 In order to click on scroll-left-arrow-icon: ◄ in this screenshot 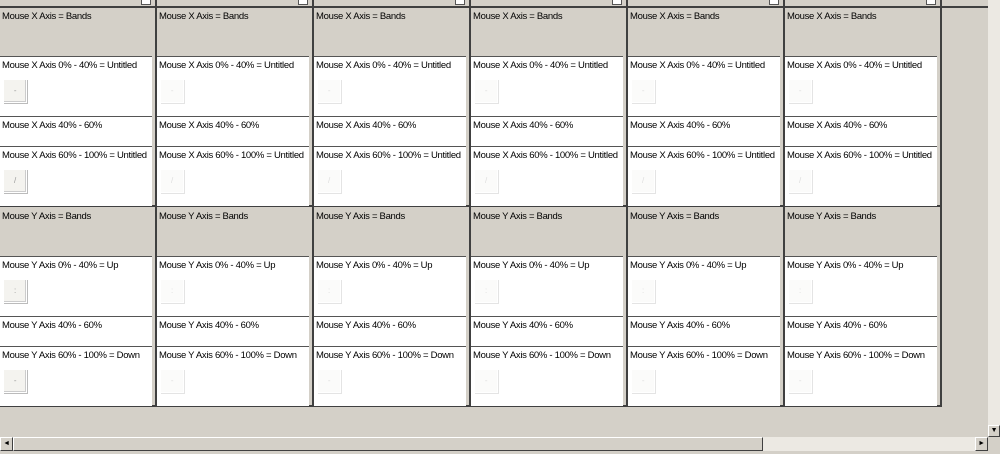, I will do `click(6, 444)`.